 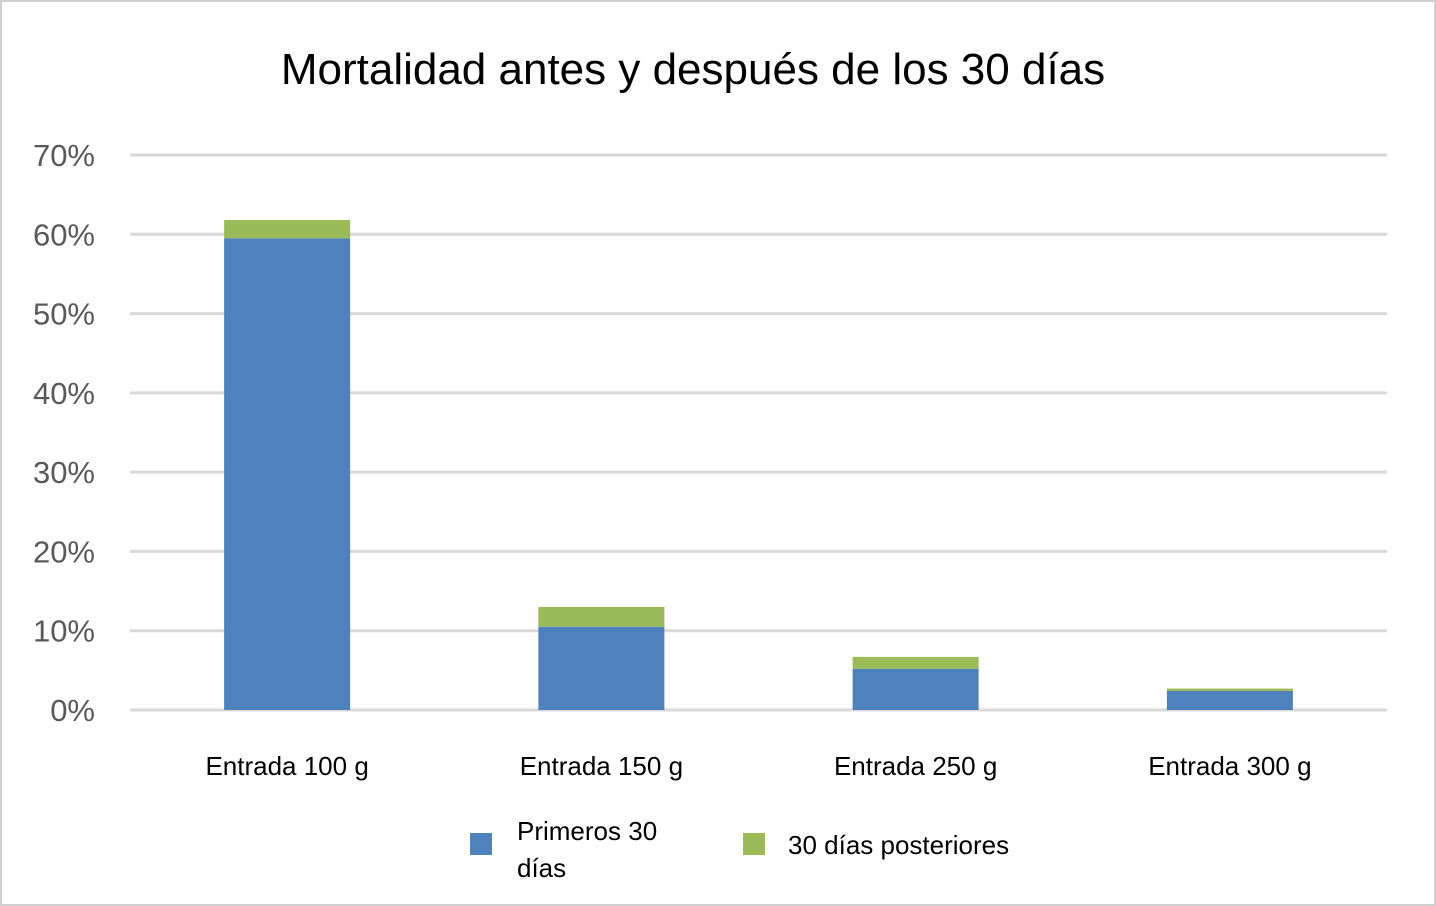 I want to click on y-tick-label: 30%, so click(x=64, y=472).